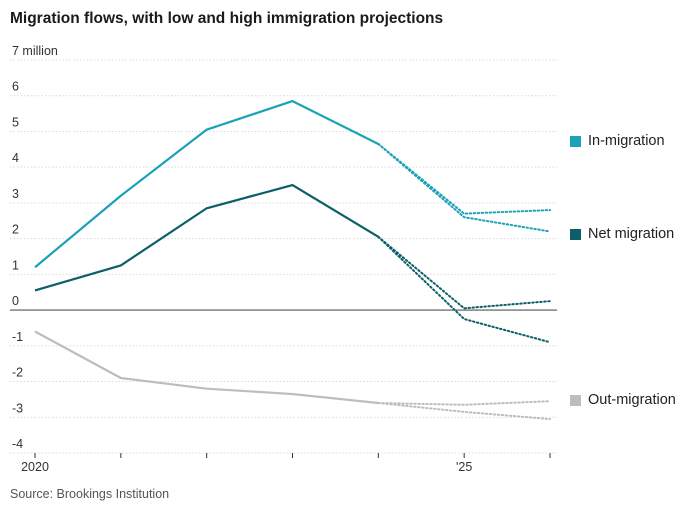 The width and height of the screenshot is (700, 515). Describe the element at coordinates (17, 444) in the screenshot. I see `y-tick-label: -4` at that location.